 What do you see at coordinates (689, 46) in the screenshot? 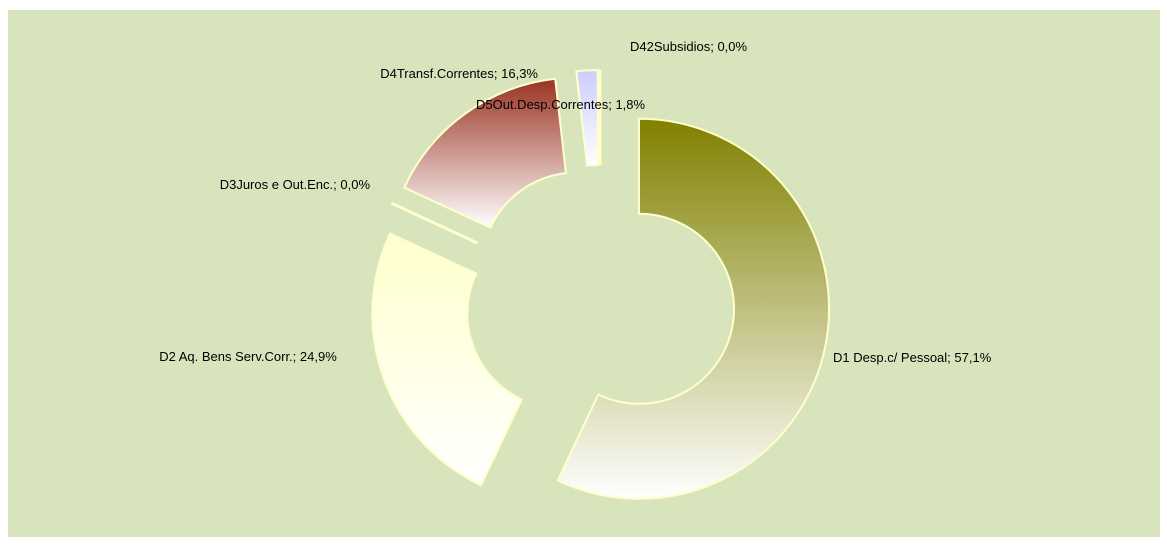
I see `data-label: D42Subsidios; 0,0%` at bounding box center [689, 46].